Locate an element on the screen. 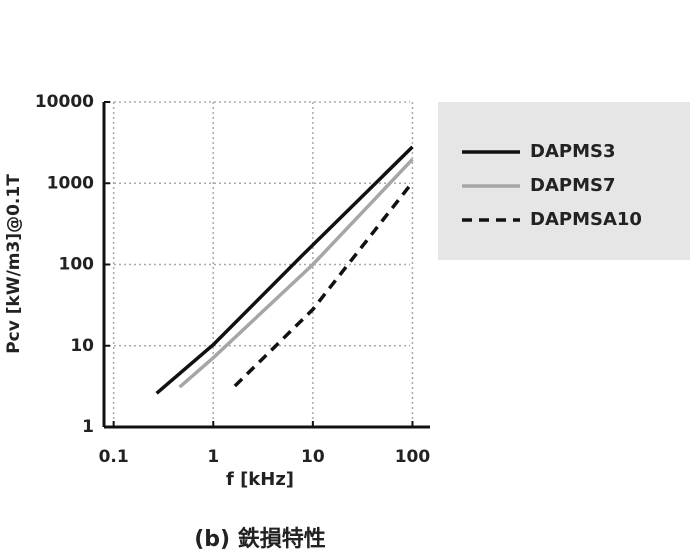  caption: (b) 鉄損特性 is located at coordinates (260, 539).